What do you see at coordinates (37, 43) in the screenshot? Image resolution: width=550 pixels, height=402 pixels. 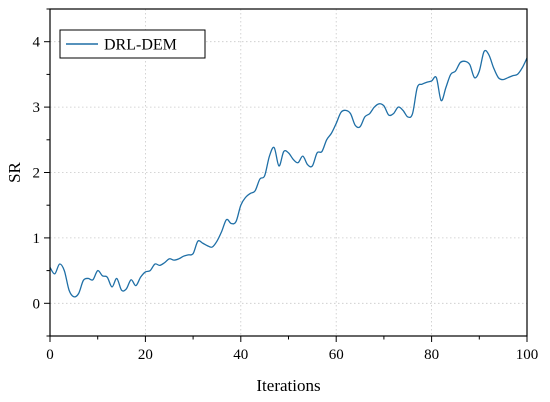 I see `y-tick-label: 4` at bounding box center [37, 43].